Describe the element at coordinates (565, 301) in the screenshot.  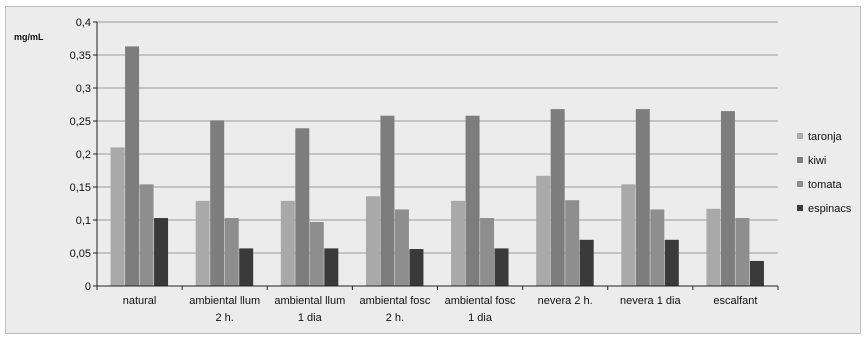
I see `x-category-label: nevera 2 h.` at that location.